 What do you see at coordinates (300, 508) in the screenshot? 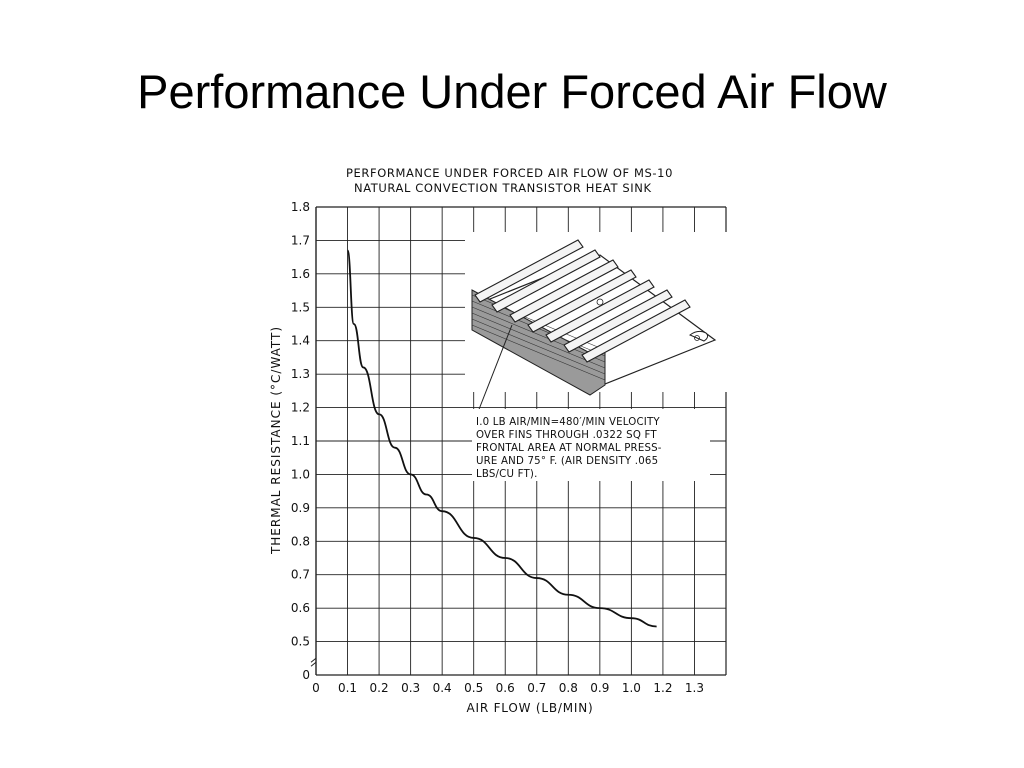
I see `y-tick-label: 0.9` at bounding box center [300, 508].